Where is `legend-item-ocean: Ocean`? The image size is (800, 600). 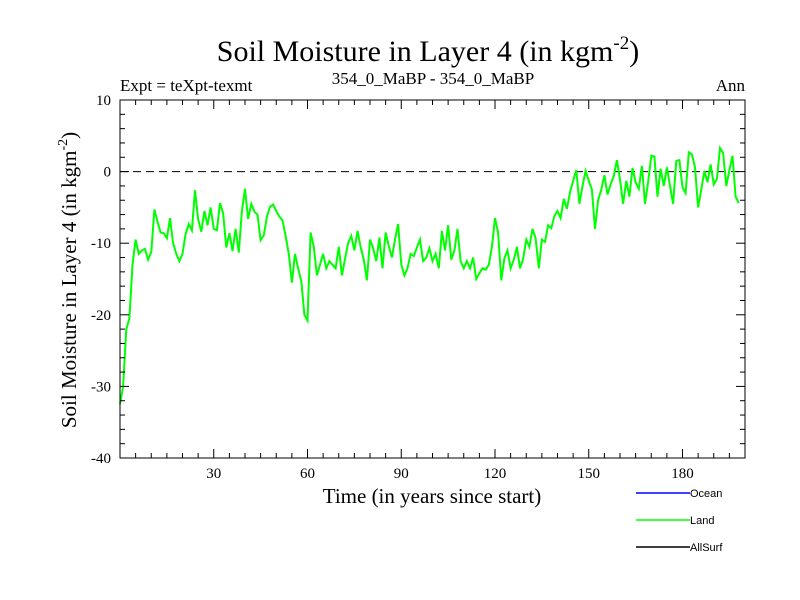
legend-item-ocean: Ocean is located at coordinates (679, 494).